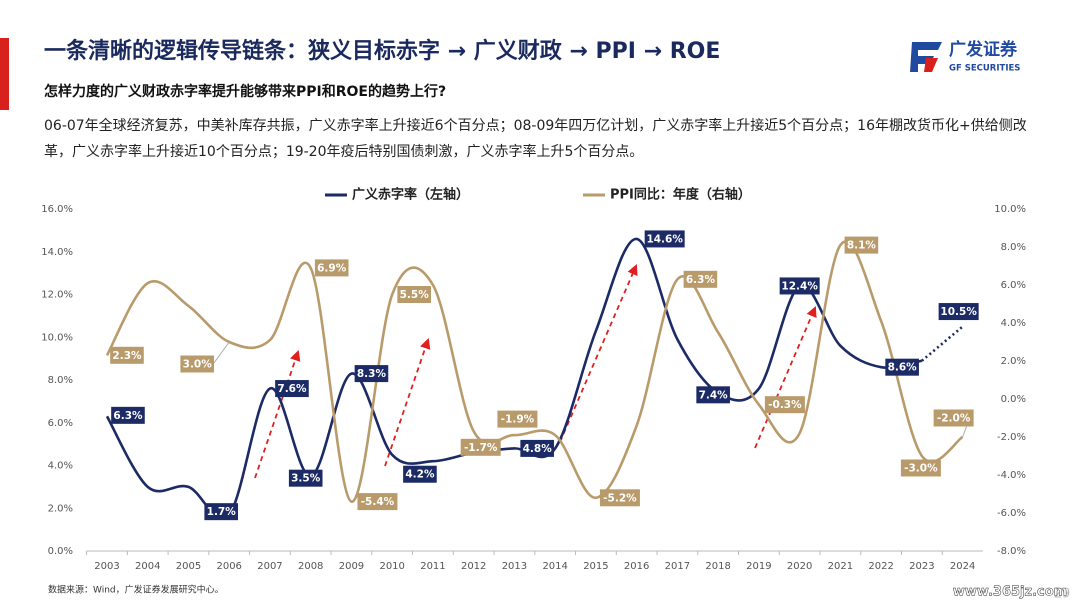  I want to click on value-label: 4.2%, so click(420, 475).